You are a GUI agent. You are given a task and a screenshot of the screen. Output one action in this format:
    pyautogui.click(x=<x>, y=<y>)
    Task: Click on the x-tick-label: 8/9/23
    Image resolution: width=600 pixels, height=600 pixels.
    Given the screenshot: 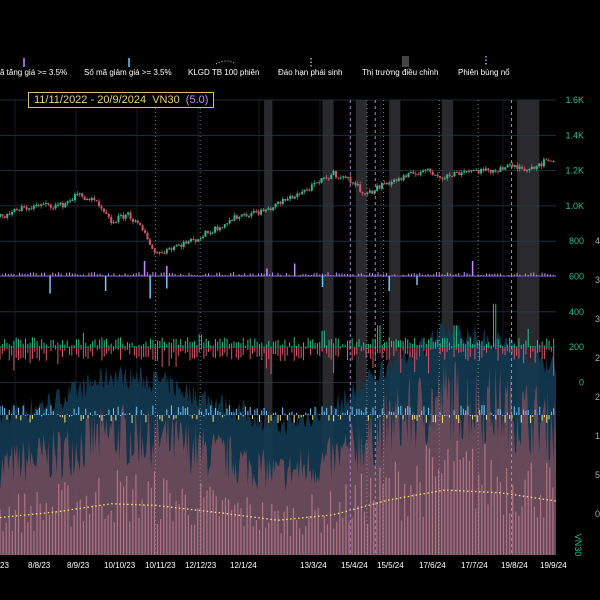 What is the action you would take?
    pyautogui.click(x=78, y=565)
    